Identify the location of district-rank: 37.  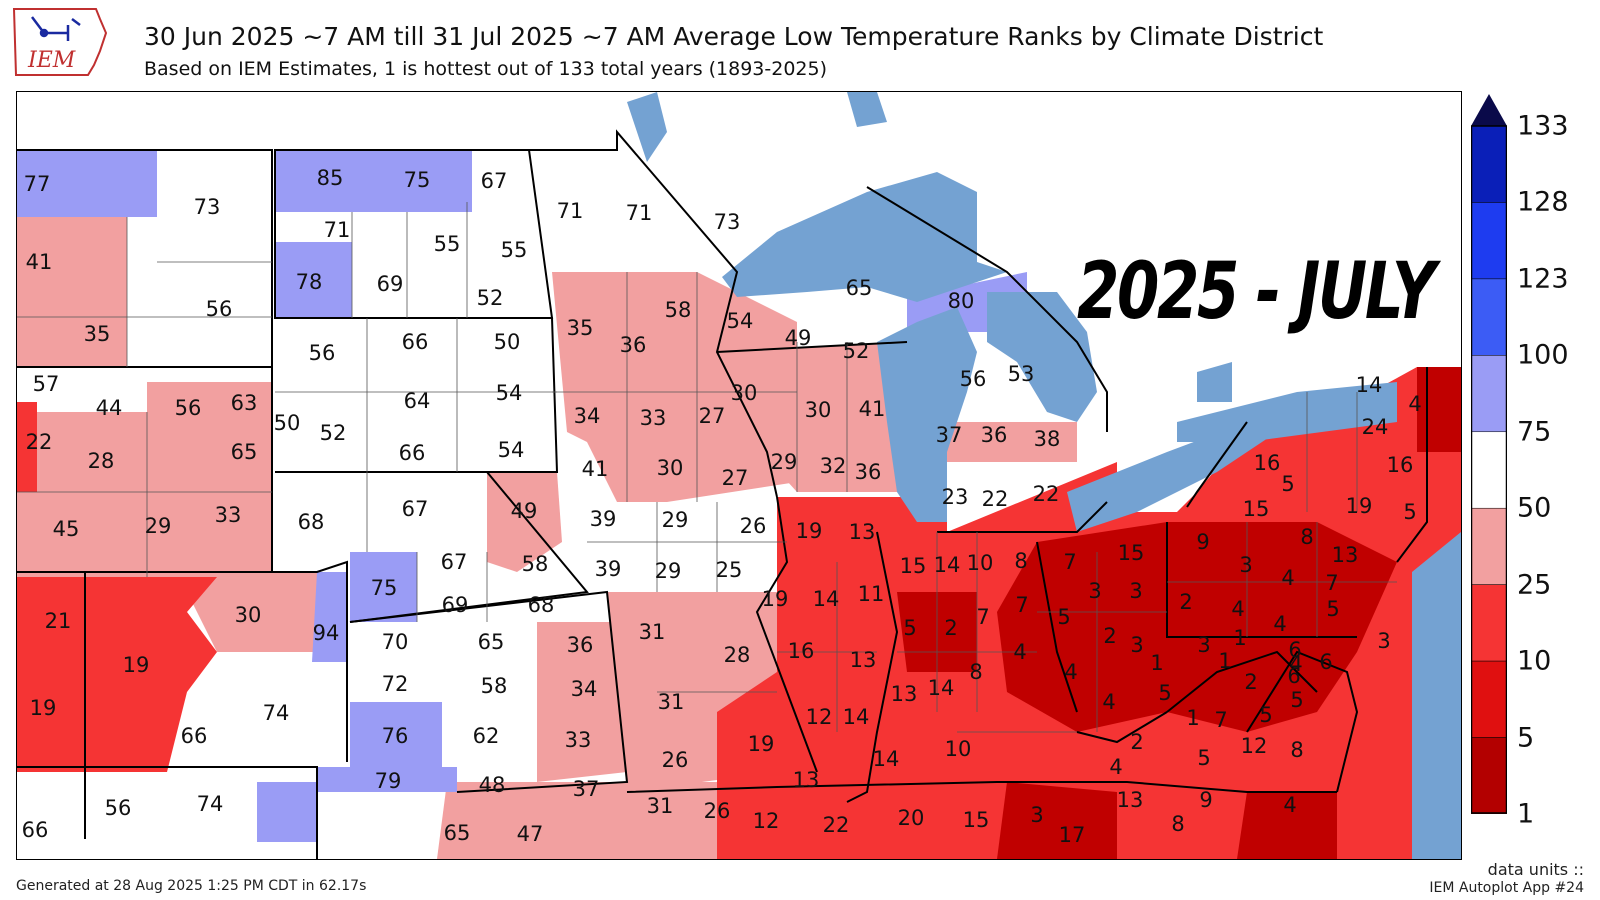
(586, 789).